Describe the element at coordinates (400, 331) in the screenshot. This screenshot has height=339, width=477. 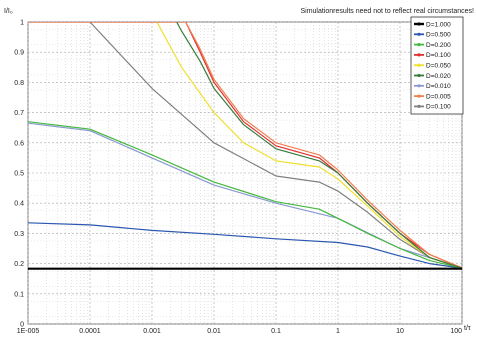
I see `x-tick-label: 10` at that location.